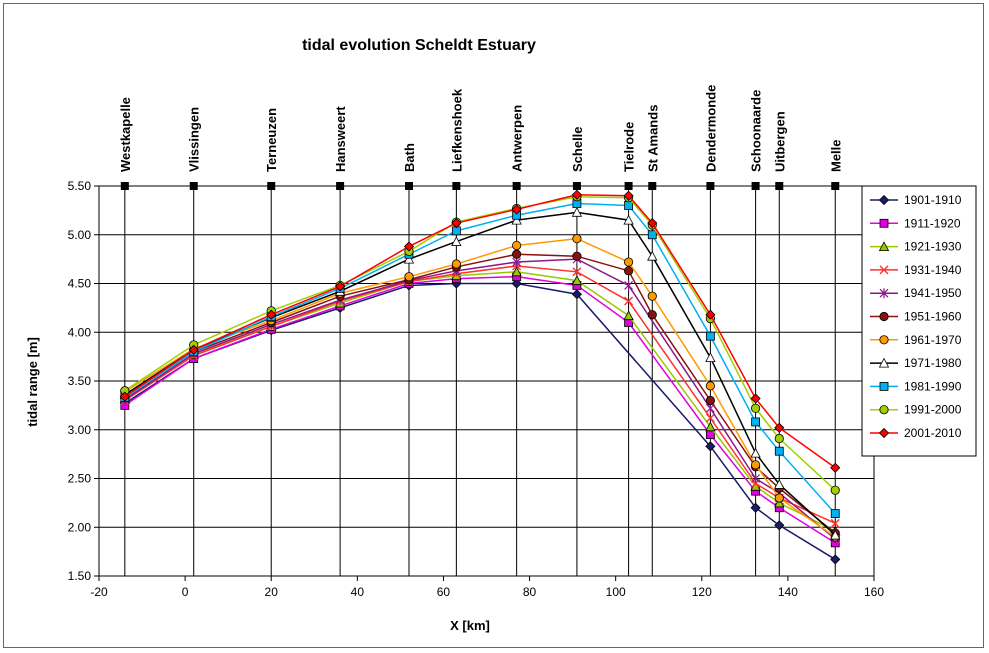 This screenshot has height=653, width=989. Describe the element at coordinates (272, 592) in the screenshot. I see `x-tick-label-2: 20` at that location.